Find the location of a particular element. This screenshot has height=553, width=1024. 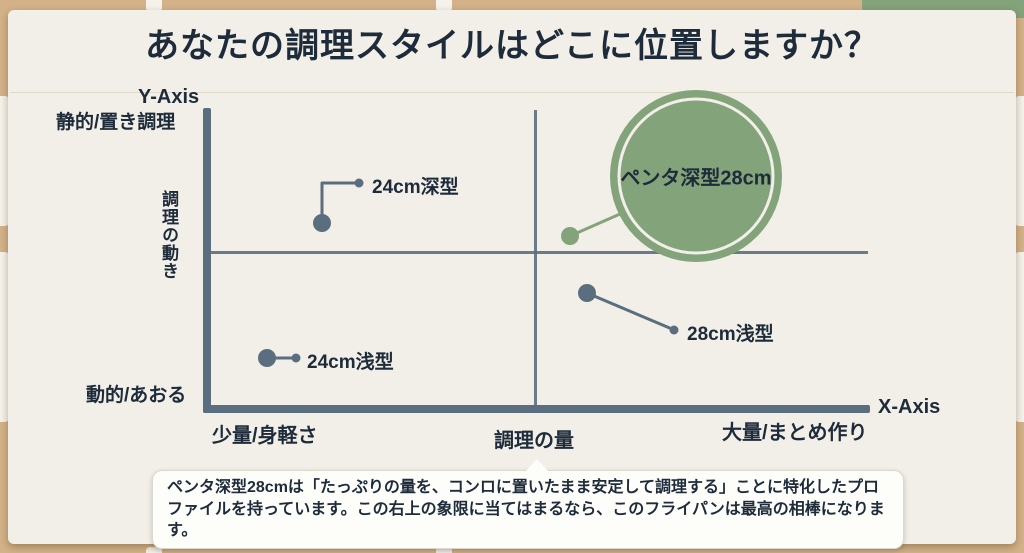

x-axis-name: X-Axis is located at coordinates (909, 407).